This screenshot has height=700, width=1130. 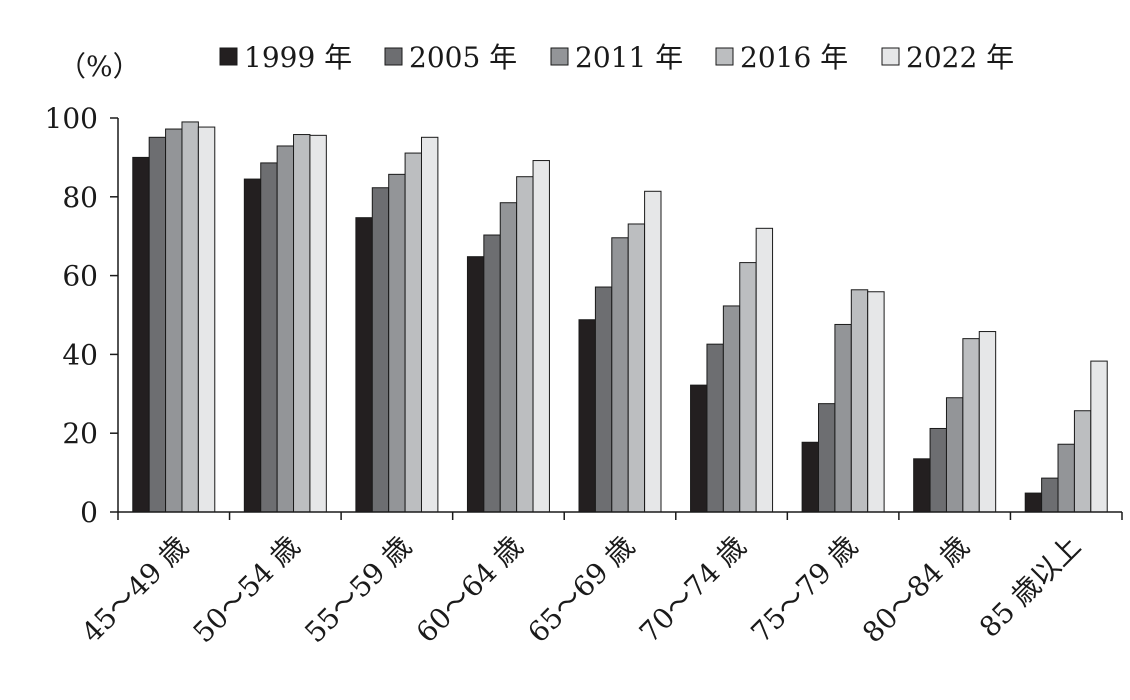 I want to click on x-category-label: 50～54 歳, so click(x=247, y=590).